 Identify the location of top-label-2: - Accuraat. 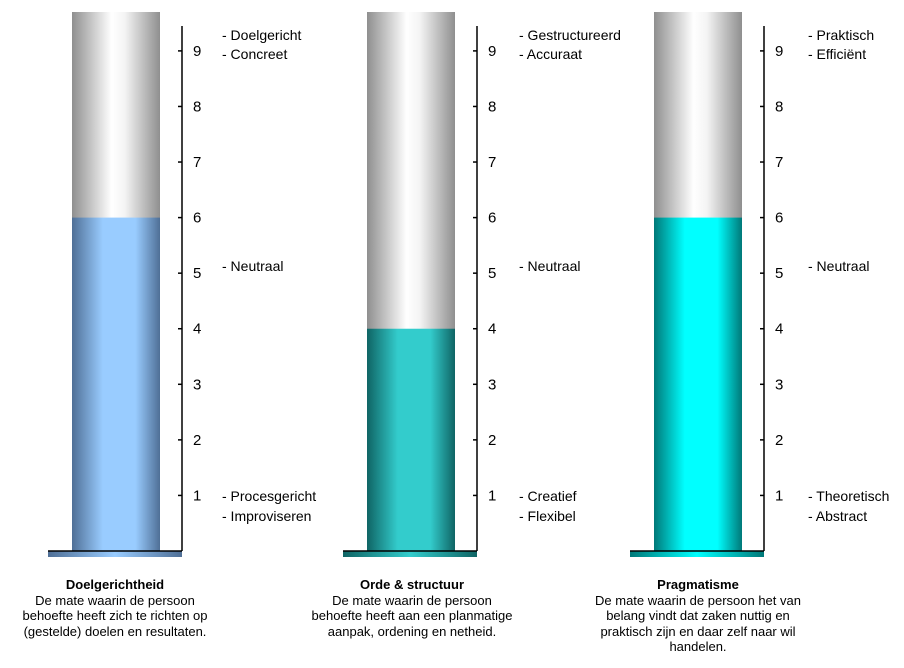
(551, 54).